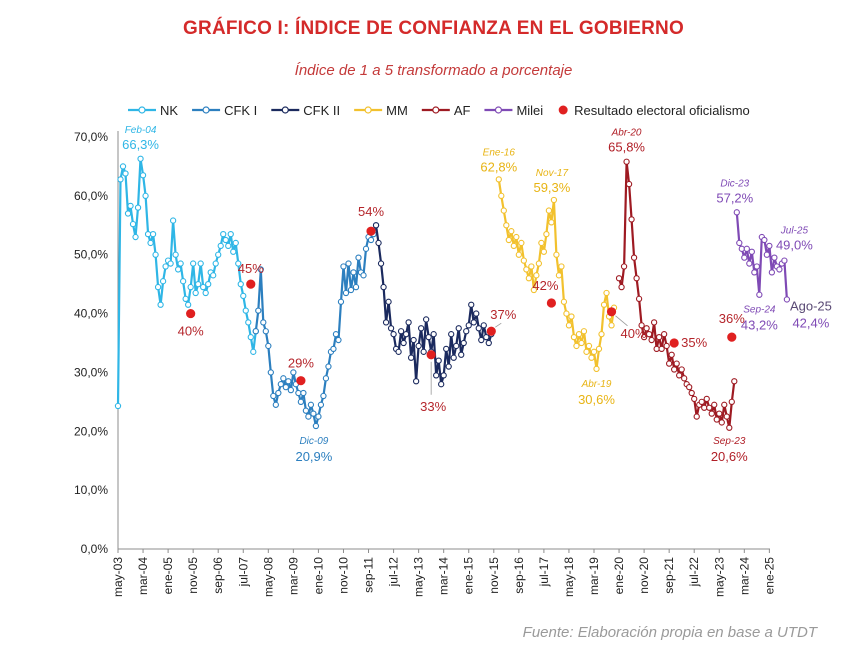  What do you see at coordinates (729, 441) in the screenshot?
I see `annotation-date: Sep-23` at bounding box center [729, 441].